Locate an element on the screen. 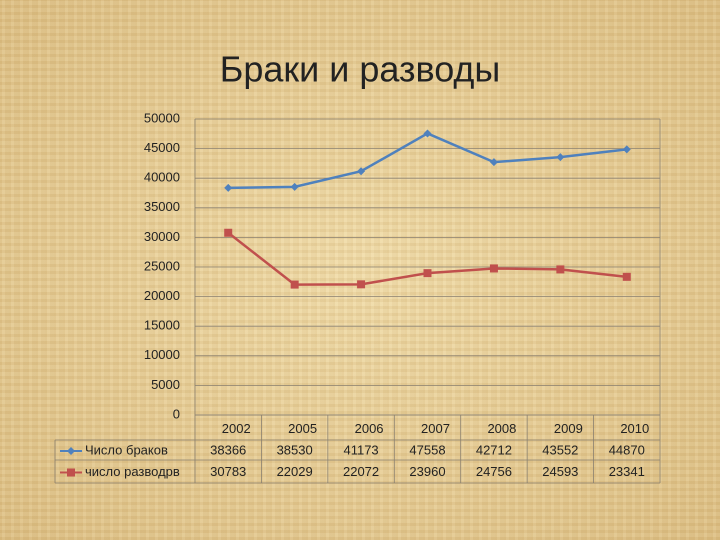  table-value: 43552 is located at coordinates (560, 449).